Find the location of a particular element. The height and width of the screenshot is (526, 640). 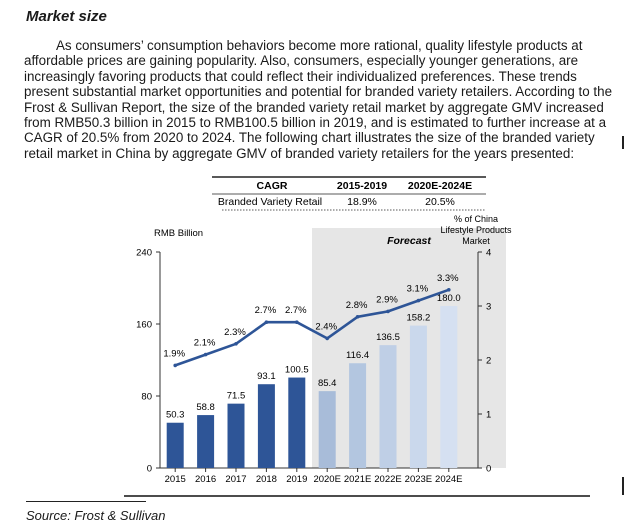

x-axis-tick-label: 2019 is located at coordinates (296, 479).